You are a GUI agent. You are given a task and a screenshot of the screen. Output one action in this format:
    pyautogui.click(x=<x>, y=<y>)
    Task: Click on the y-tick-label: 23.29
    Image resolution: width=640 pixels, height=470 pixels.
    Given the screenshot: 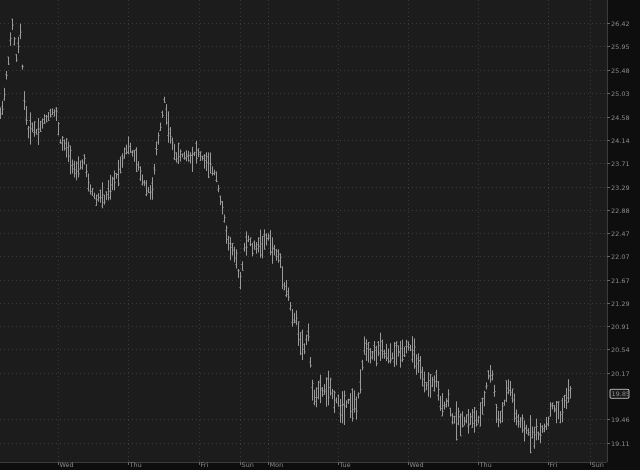 What is the action you would take?
    pyautogui.click(x=620, y=188)
    